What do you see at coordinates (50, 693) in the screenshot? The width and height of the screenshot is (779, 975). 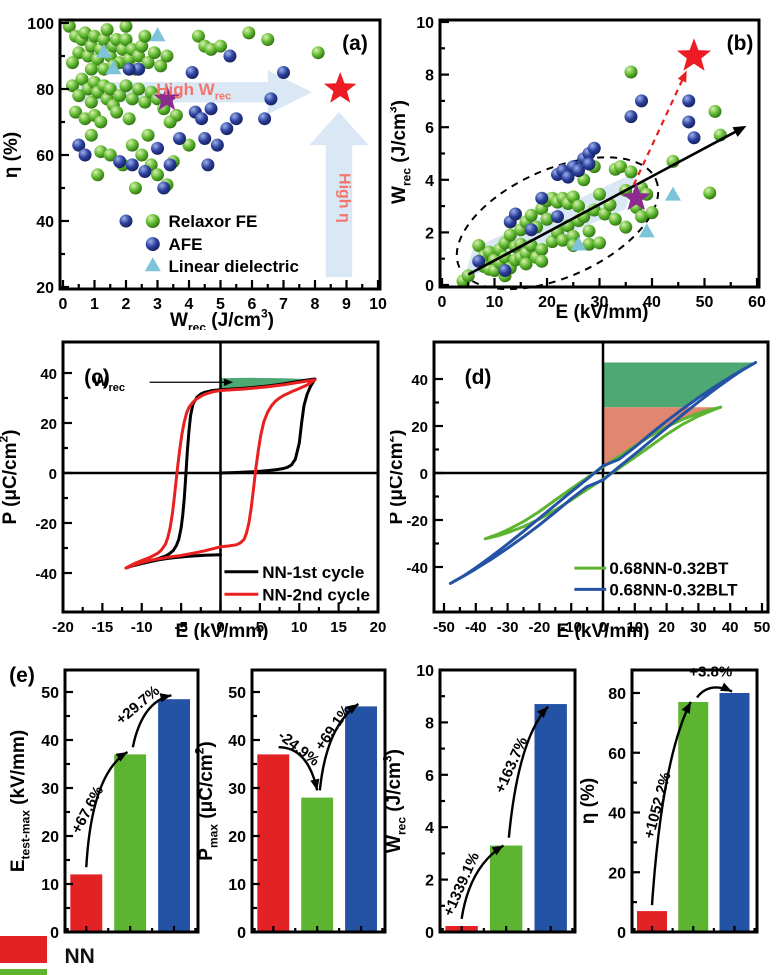 I see `svg-text: 50` at bounding box center [50, 693].